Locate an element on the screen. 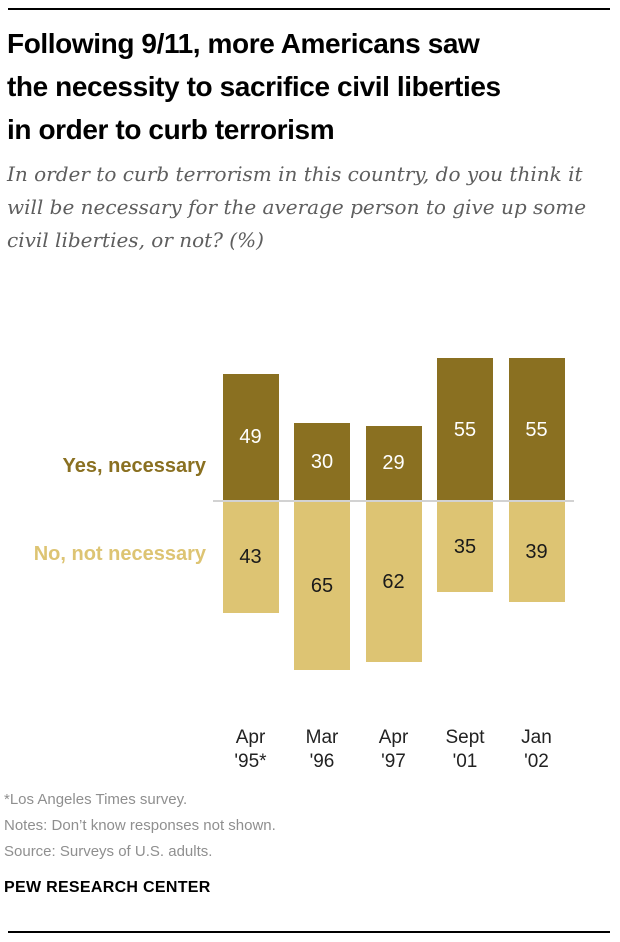  value-label: 62 is located at coordinates (393, 581).